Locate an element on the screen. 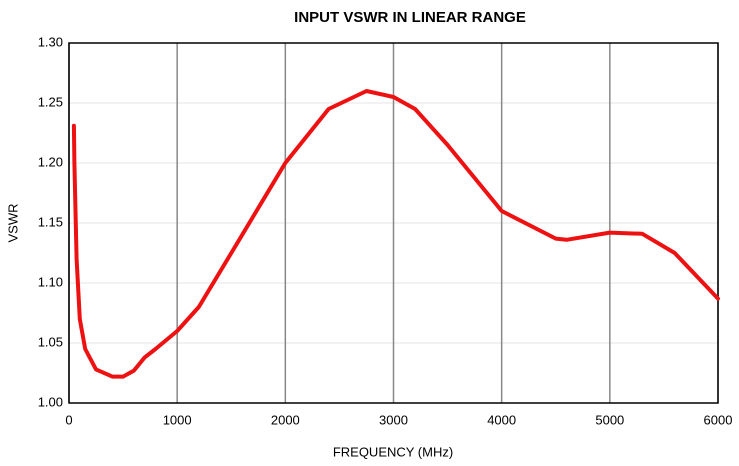  chart-title: INPUT VSWR IN LINEAR RANGE is located at coordinates (410, 17).